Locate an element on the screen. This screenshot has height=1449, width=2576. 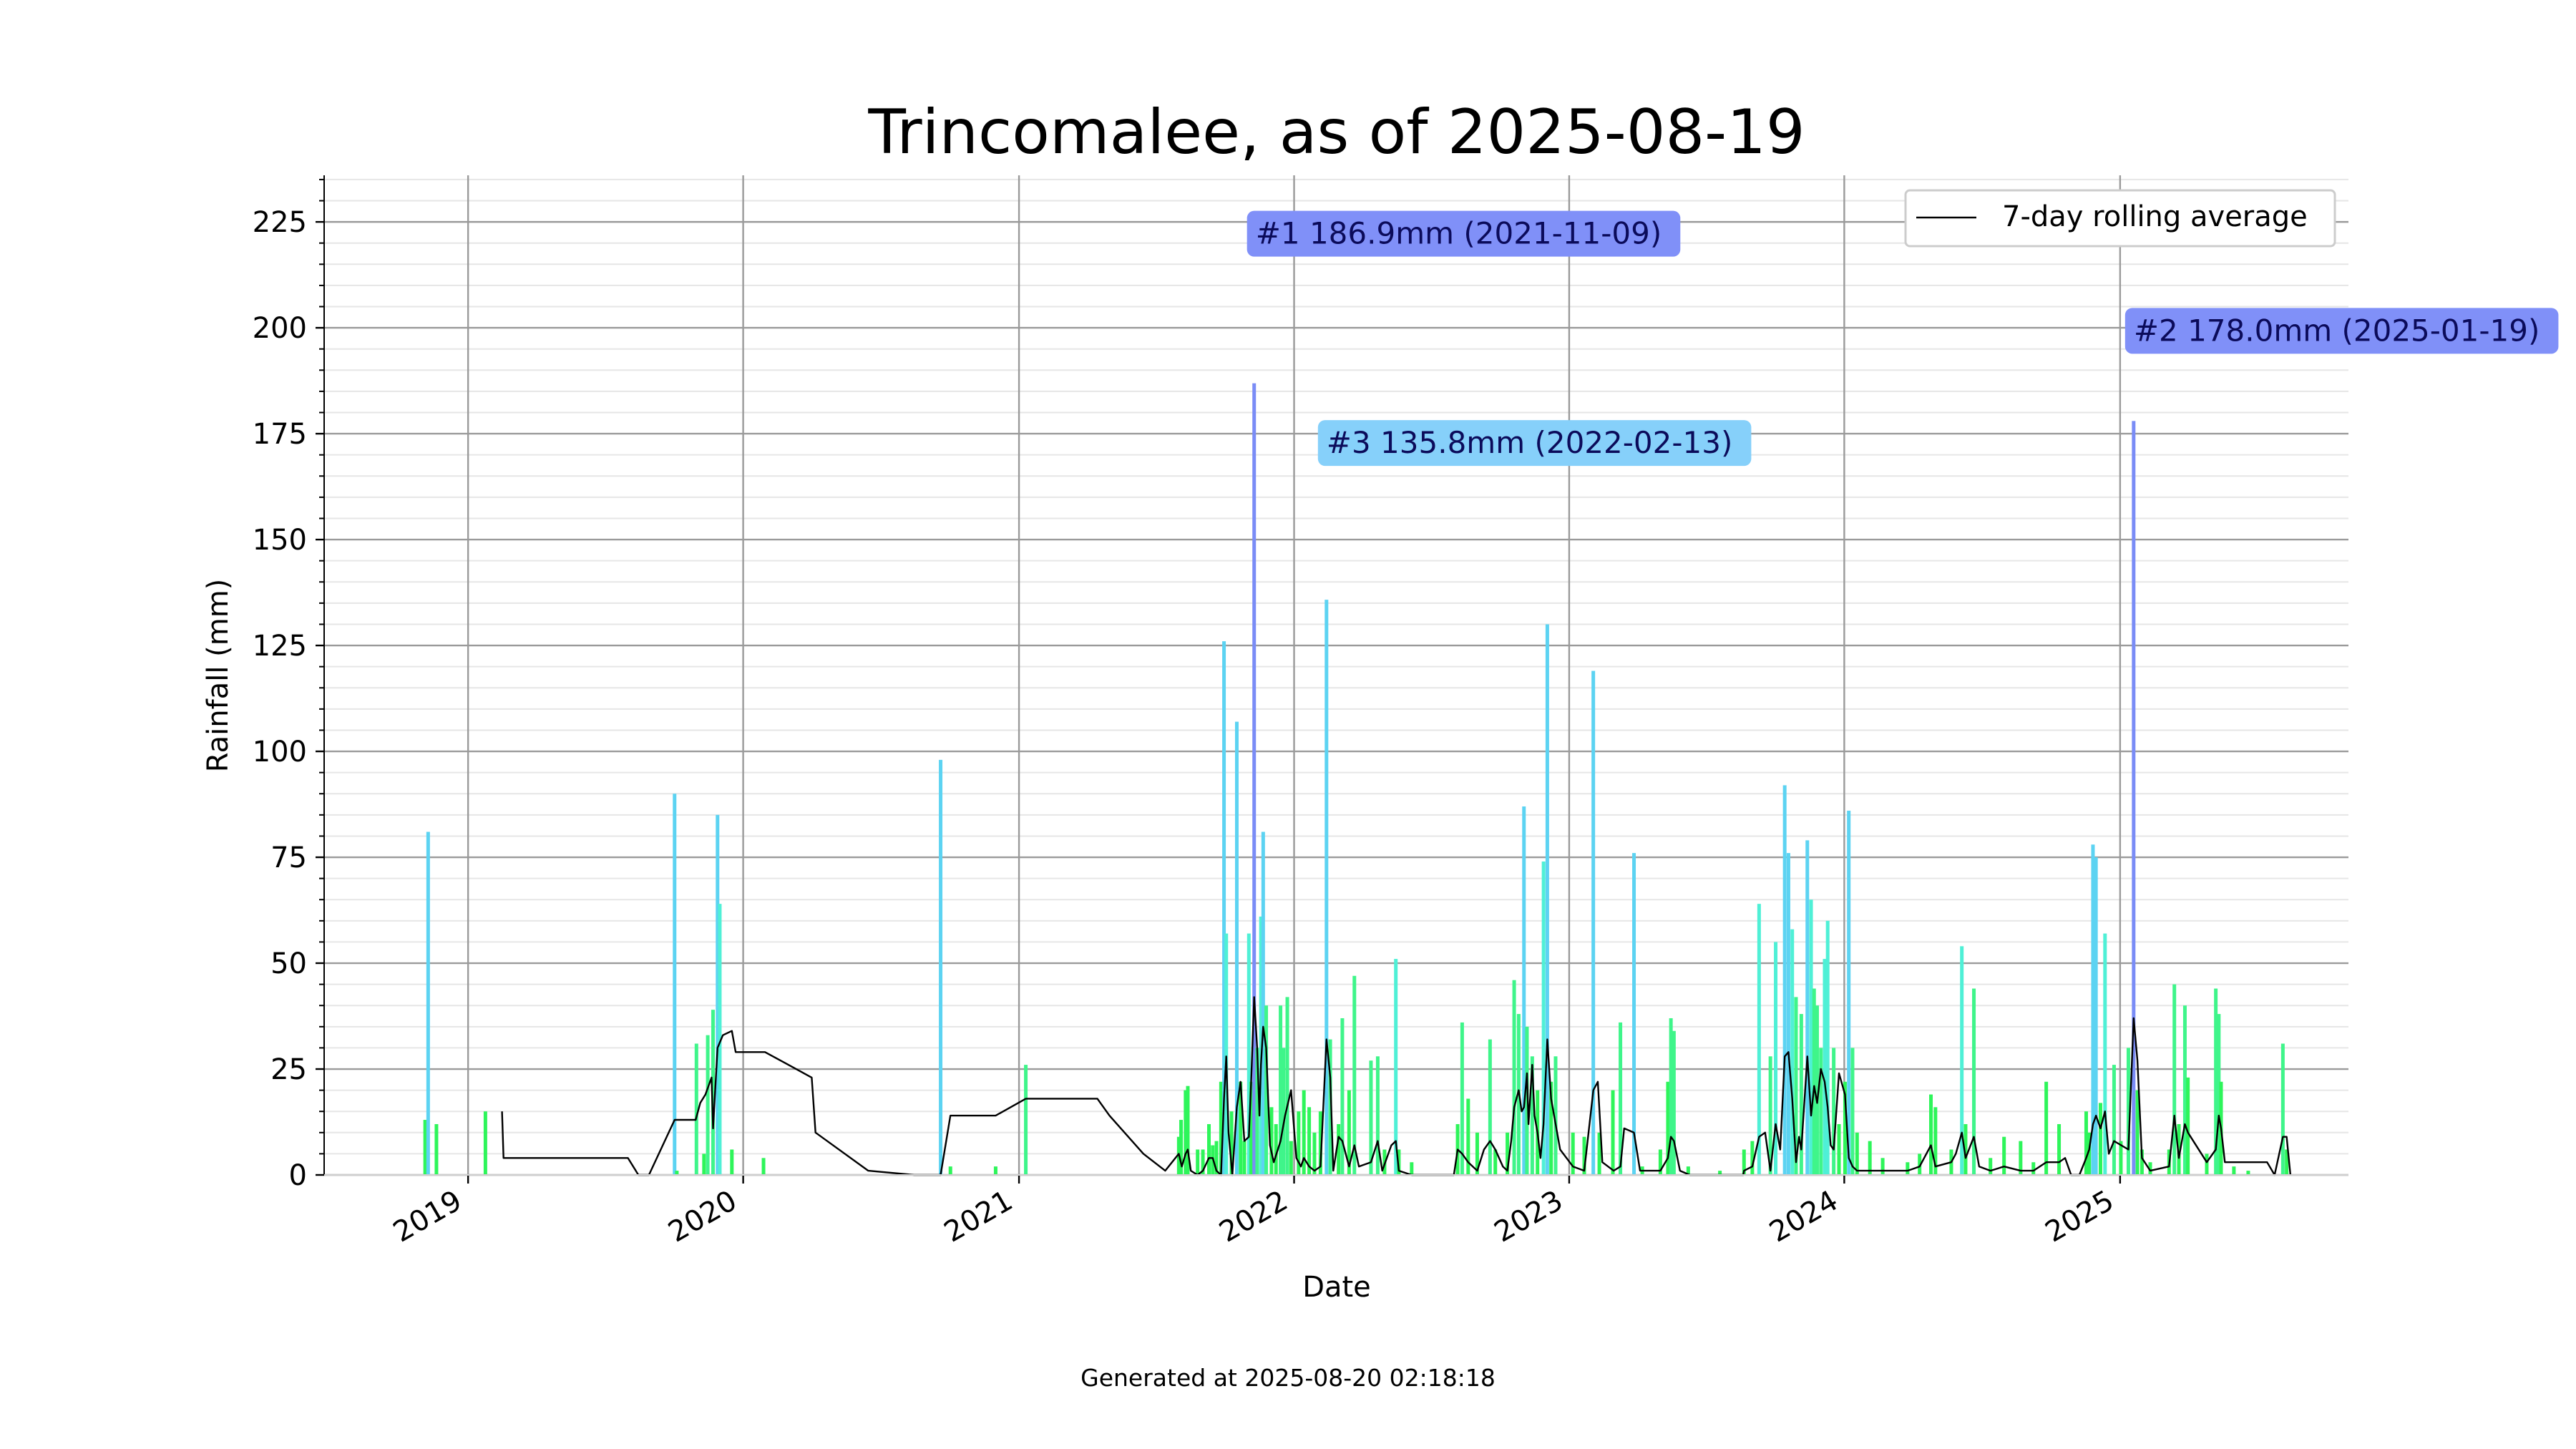
rolling-average-line is located at coordinates (1396, 1086).